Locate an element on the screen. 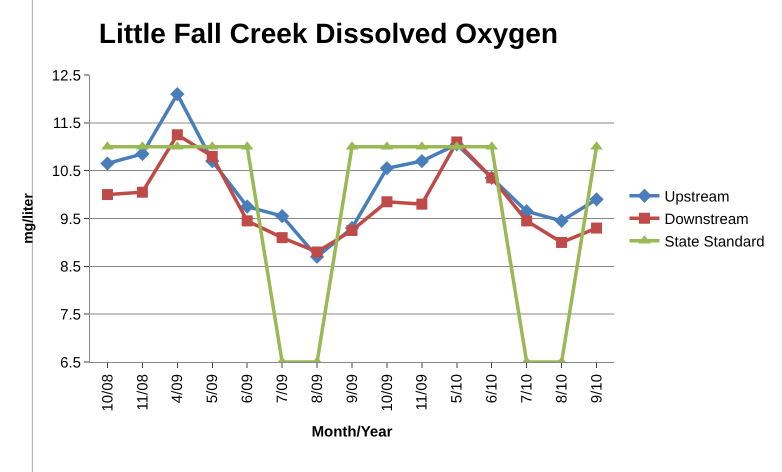 The width and height of the screenshot is (782, 472). legend-label: Upstream is located at coordinates (697, 197).